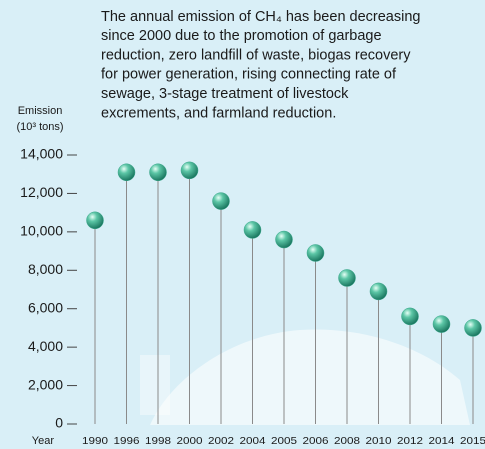 This screenshot has height=449, width=485. What do you see at coordinates (45, 384) in the screenshot?
I see `y-tick-label: 2,000` at bounding box center [45, 384].